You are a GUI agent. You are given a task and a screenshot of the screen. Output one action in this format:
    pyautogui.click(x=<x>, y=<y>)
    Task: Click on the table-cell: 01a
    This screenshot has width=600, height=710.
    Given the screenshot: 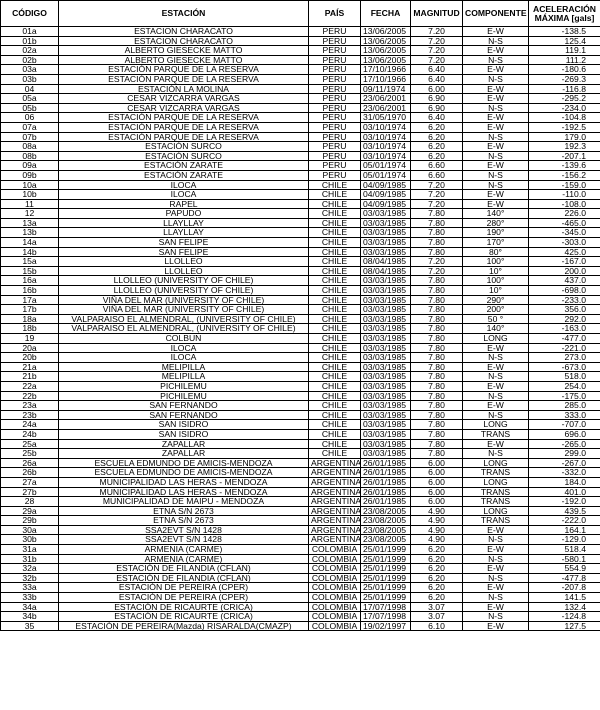 What is the action you would take?
    pyautogui.click(x=29, y=31)
    